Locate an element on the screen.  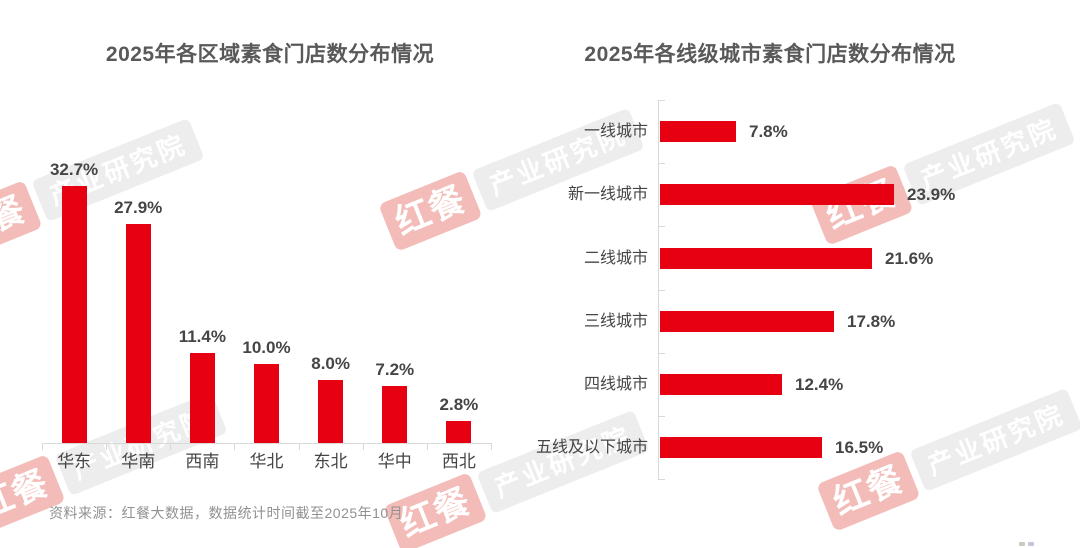
category-label: 西南 is located at coordinates (202, 461).